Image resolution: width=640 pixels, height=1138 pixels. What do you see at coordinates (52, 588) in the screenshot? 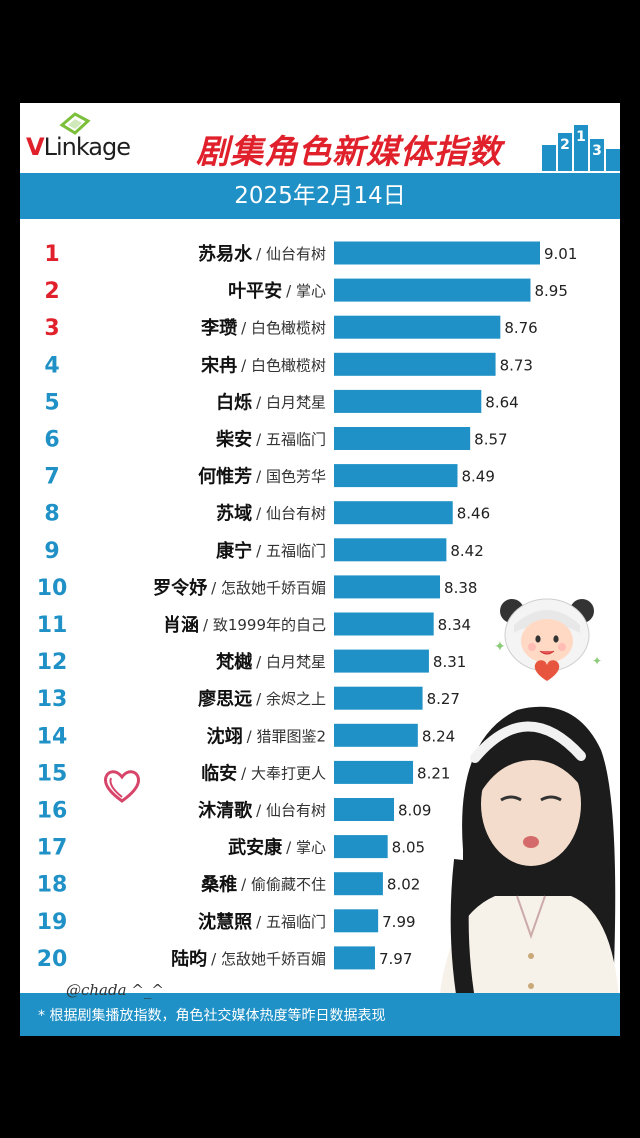
I see `rank-number: 10` at bounding box center [52, 588].